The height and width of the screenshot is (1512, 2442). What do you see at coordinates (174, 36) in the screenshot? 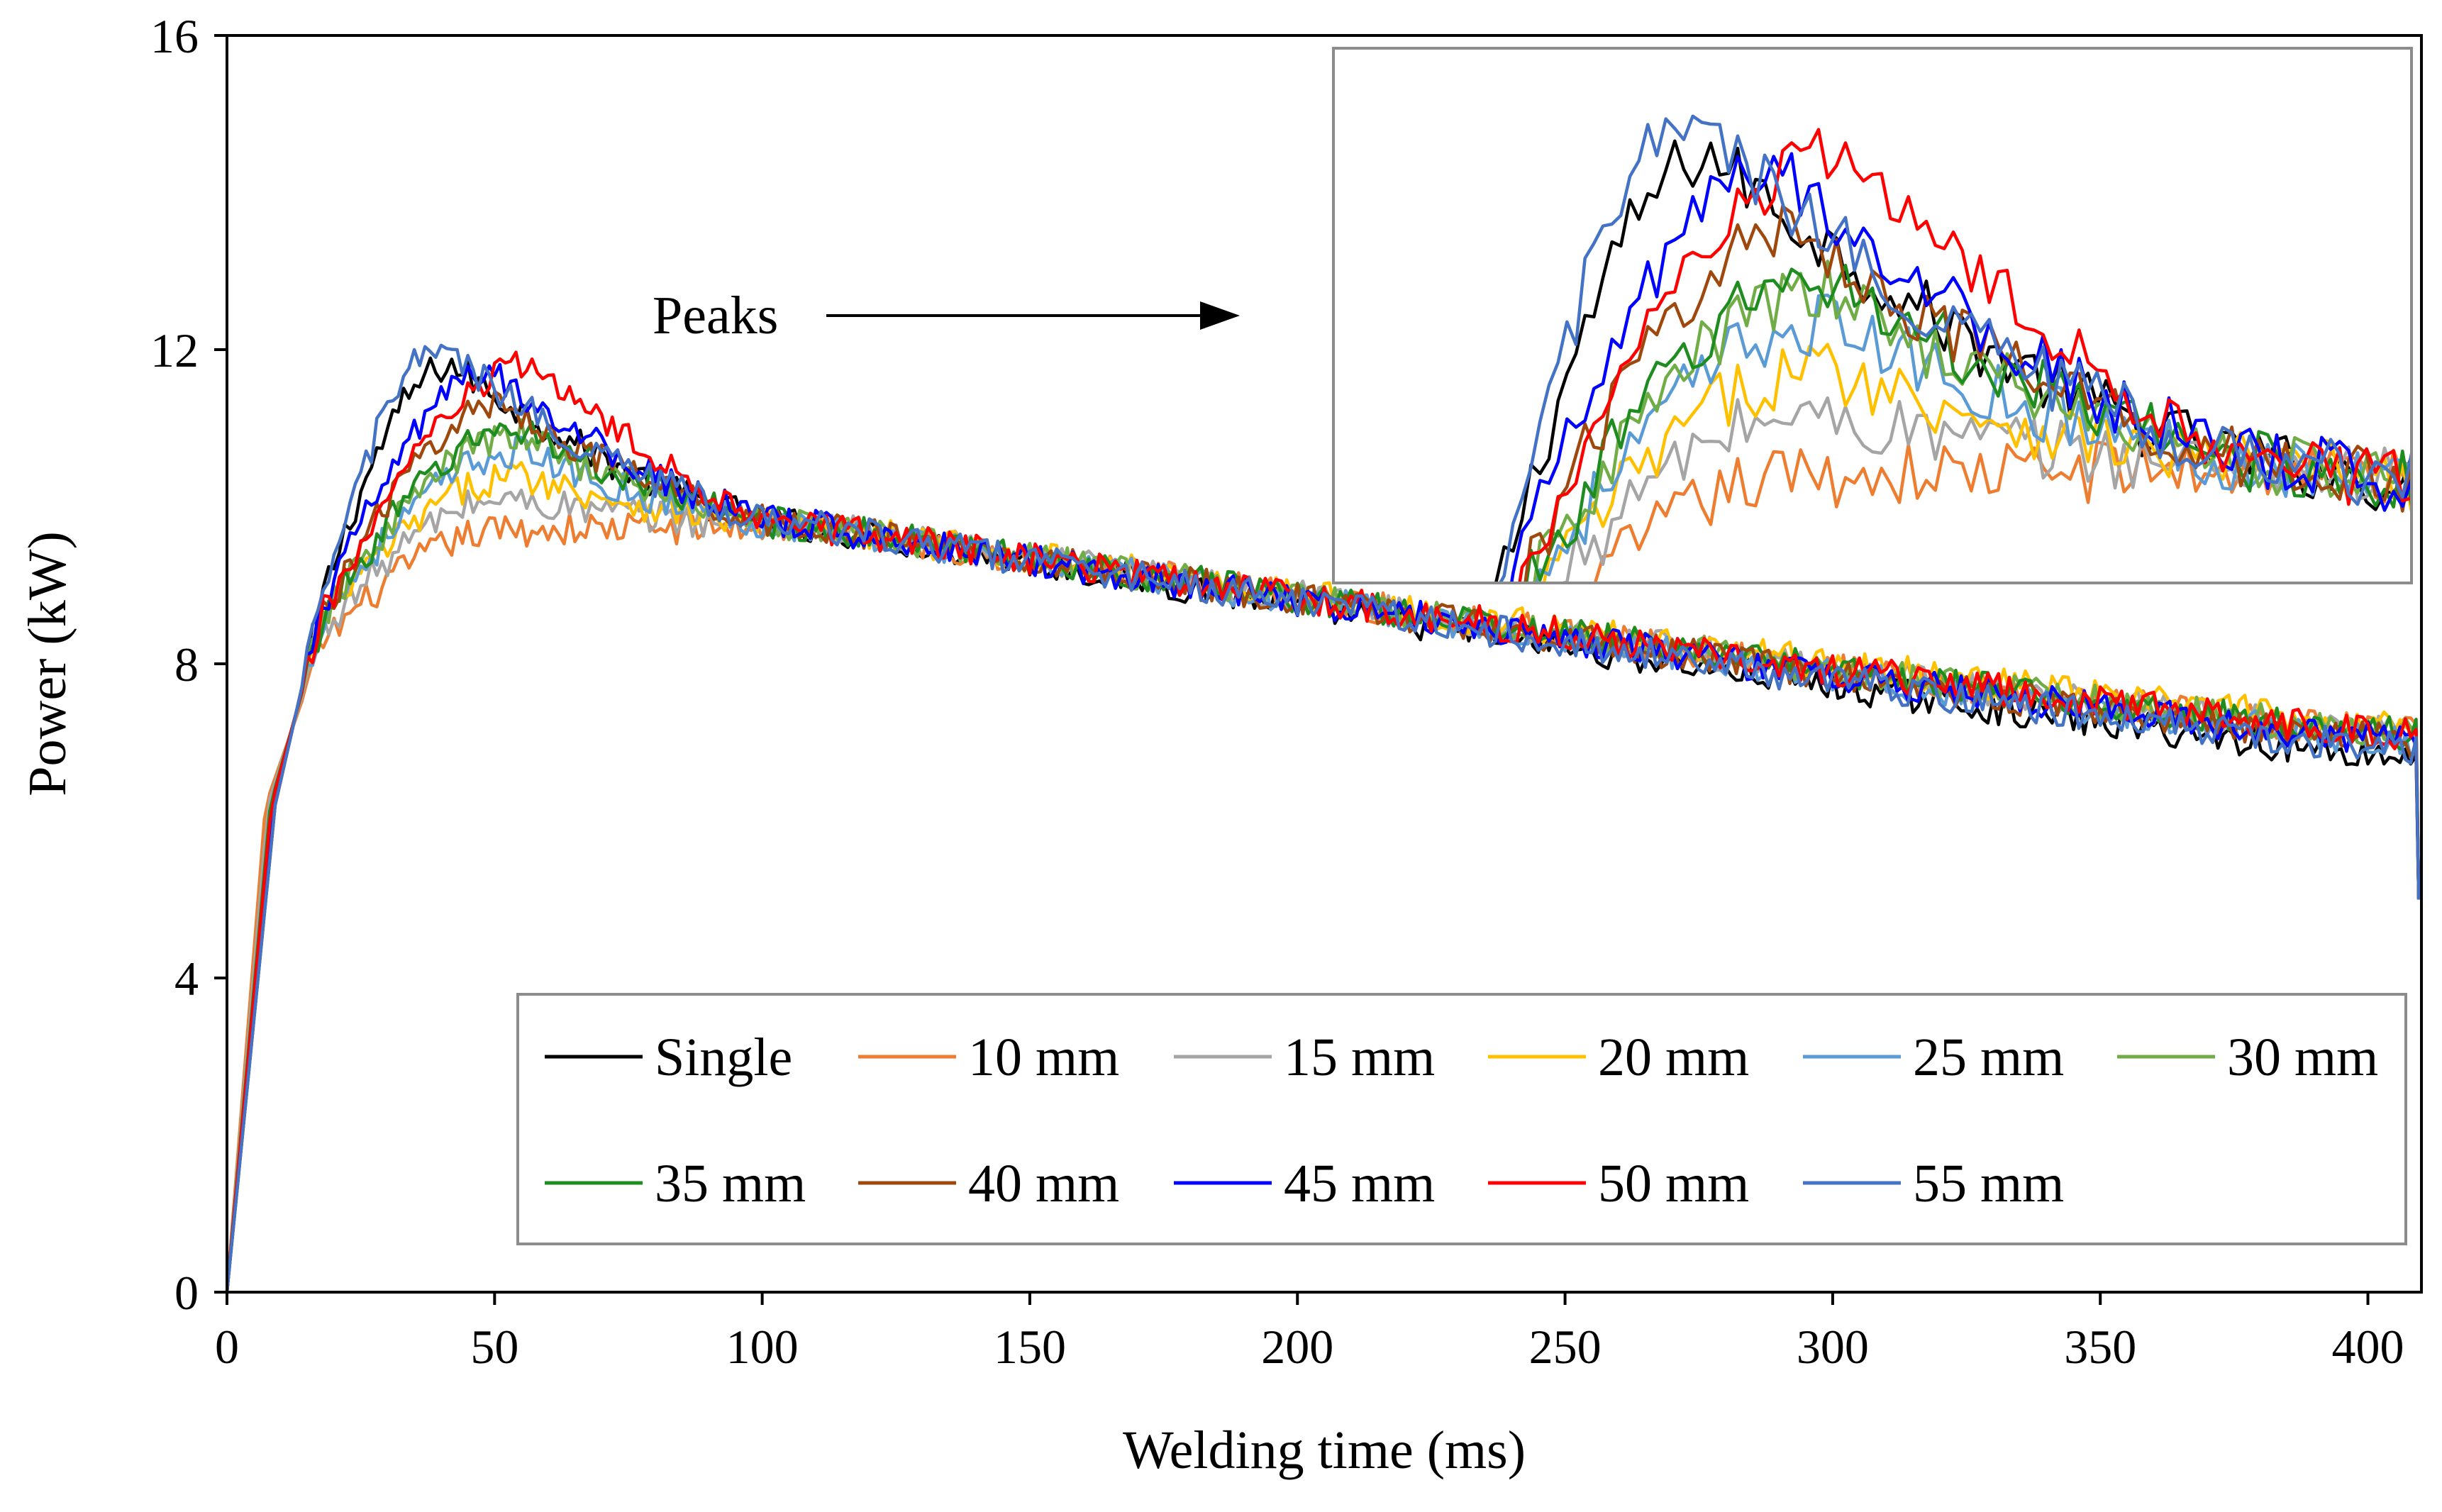
I see `y-tick-label: 16` at bounding box center [174, 36].